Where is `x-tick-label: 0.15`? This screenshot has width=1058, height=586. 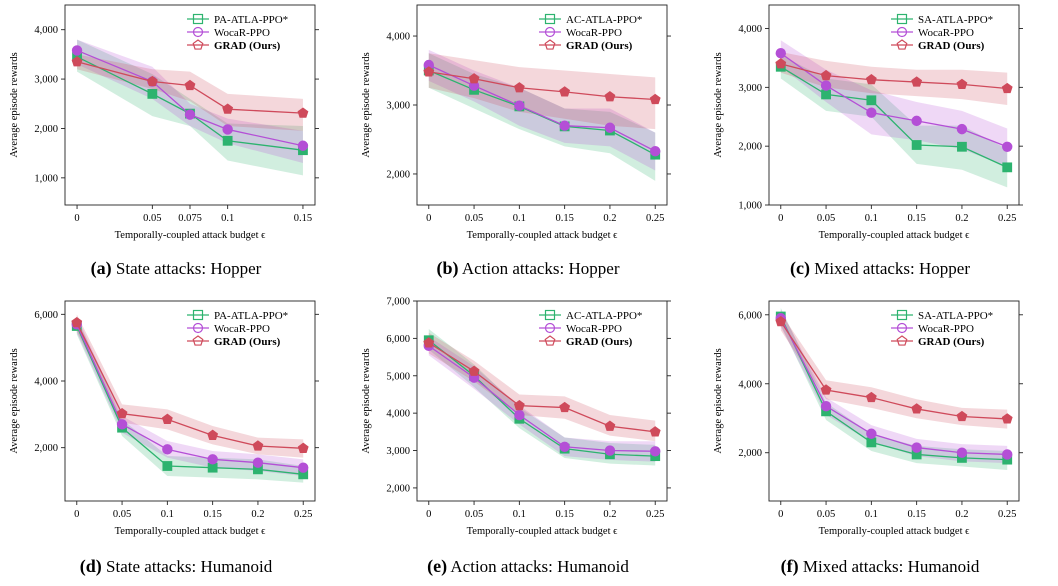
x-tick-label: 0.15 is located at coordinates (564, 218).